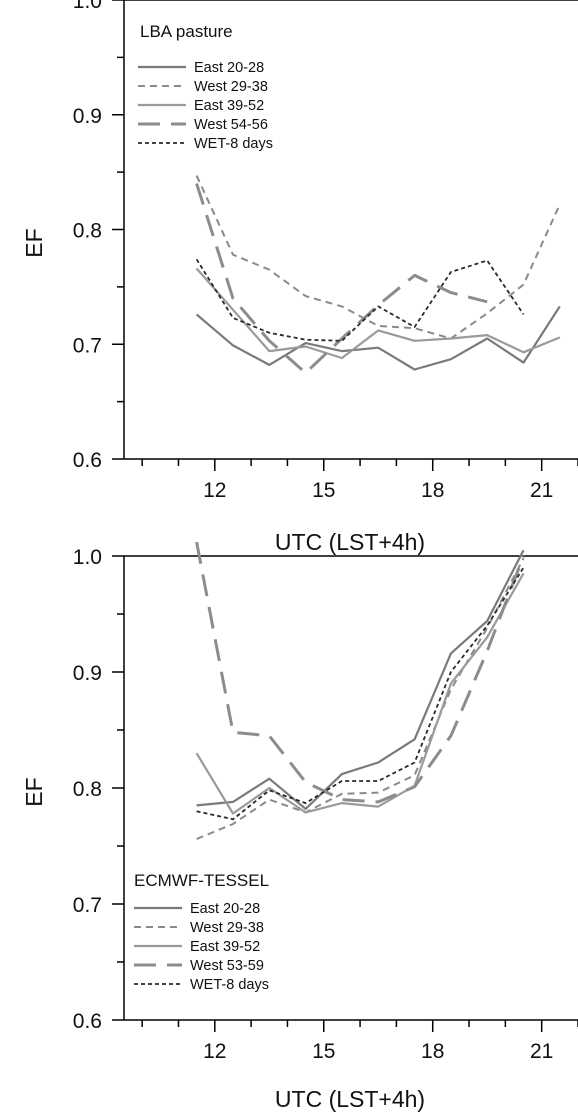 The height and width of the screenshot is (1119, 578). I want to click on panel-title: ECMWF-TESSEL, so click(201, 880).